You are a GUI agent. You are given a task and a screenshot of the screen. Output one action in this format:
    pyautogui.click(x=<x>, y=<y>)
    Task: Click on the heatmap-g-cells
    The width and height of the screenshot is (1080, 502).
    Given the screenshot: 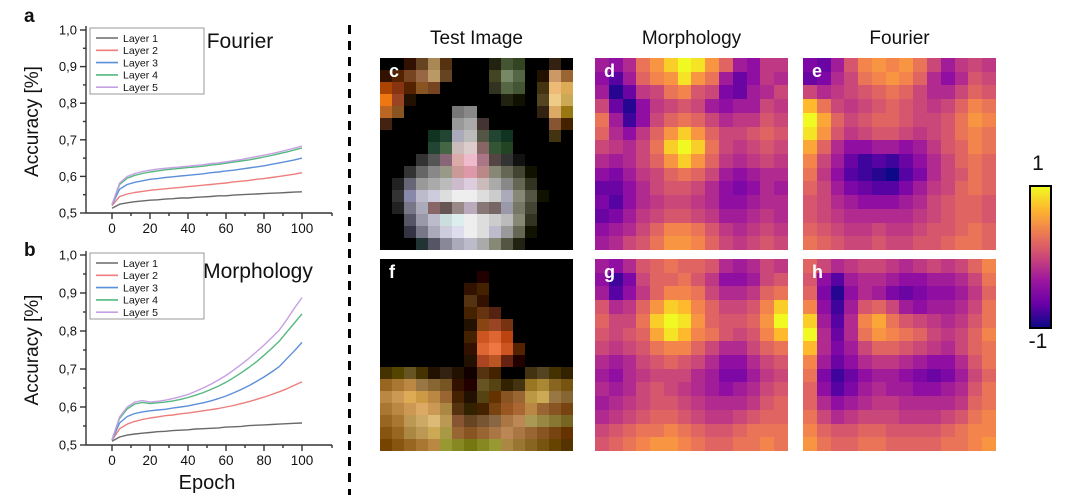 What is the action you would take?
    pyautogui.click(x=691, y=355)
    